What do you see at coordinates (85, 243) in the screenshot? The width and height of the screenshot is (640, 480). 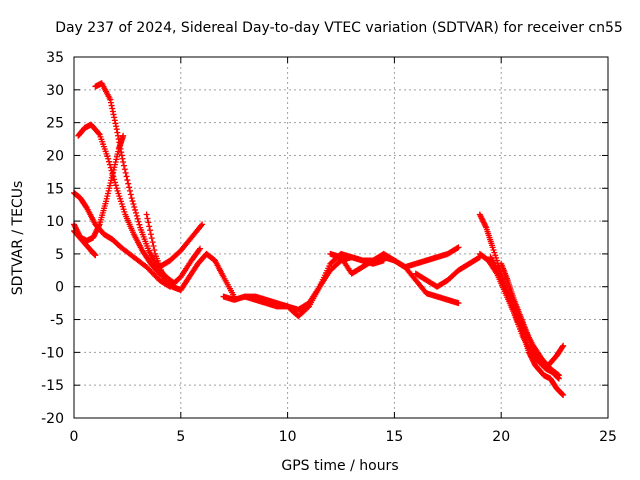 I see `series-track-e` at bounding box center [85, 243].